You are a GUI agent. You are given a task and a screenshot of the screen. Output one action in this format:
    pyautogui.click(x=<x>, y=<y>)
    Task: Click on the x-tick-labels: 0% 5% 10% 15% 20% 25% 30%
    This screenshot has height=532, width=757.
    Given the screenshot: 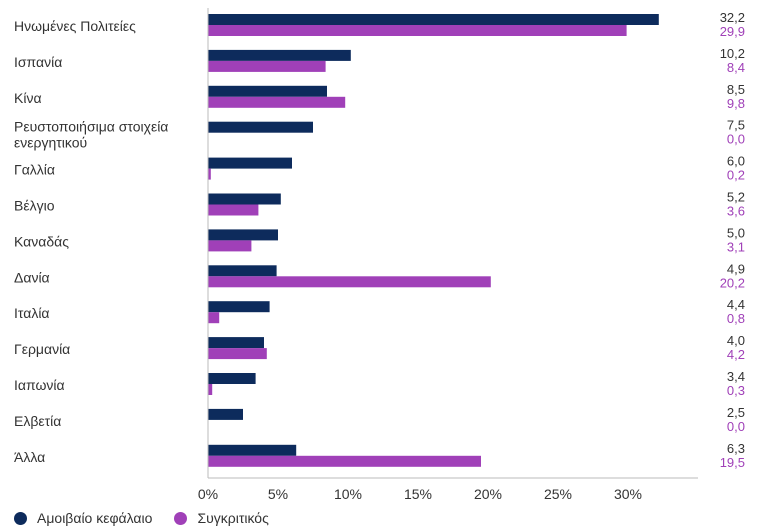 What is the action you would take?
    pyautogui.click(x=420, y=494)
    